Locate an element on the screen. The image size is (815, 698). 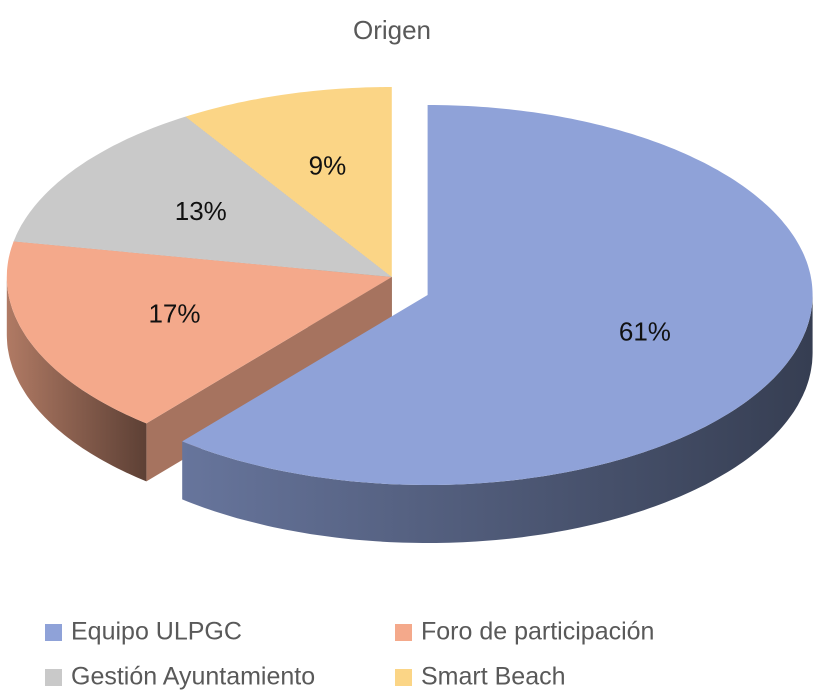
legend-label: Smart Beach is located at coordinates (493, 677).